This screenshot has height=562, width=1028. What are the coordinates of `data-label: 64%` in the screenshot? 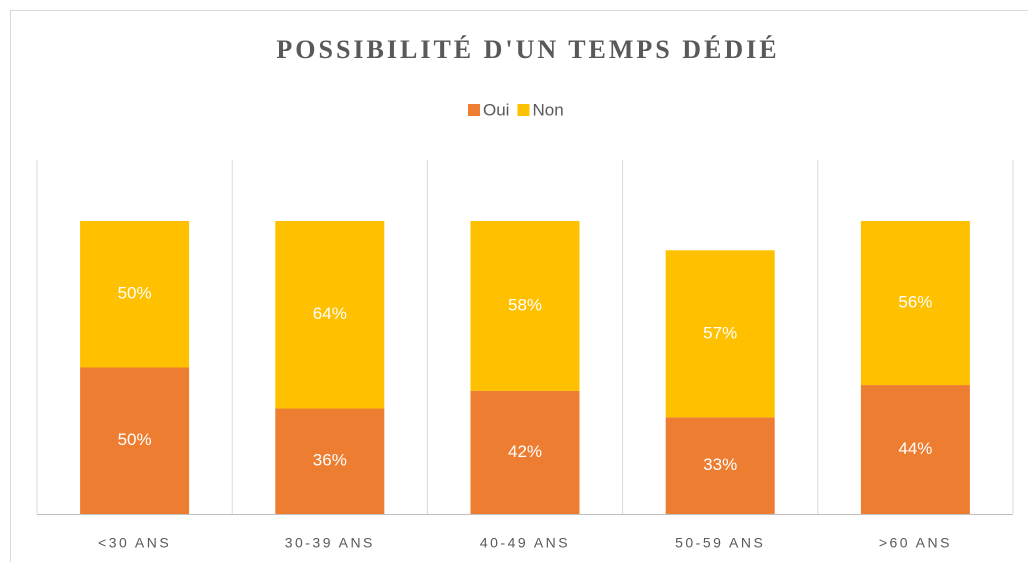 It's located at (330, 313).